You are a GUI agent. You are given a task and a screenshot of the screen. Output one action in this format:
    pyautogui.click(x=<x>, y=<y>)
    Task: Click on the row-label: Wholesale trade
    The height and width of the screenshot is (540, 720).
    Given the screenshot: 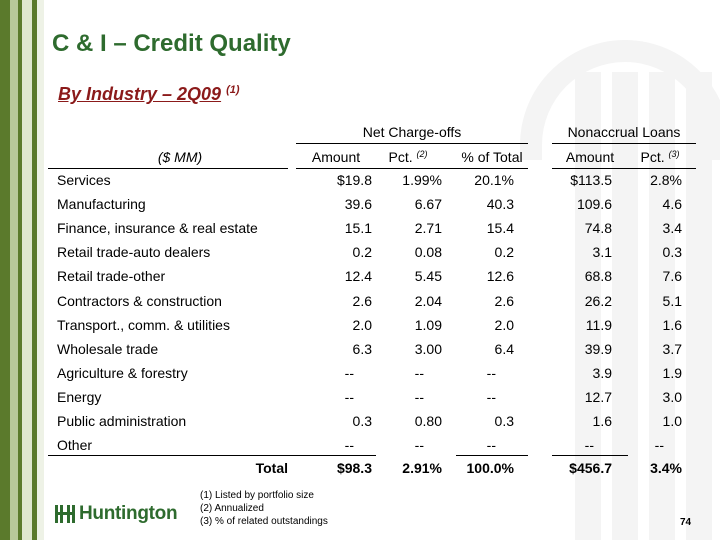 What is the action you would take?
    pyautogui.click(x=108, y=348)
    